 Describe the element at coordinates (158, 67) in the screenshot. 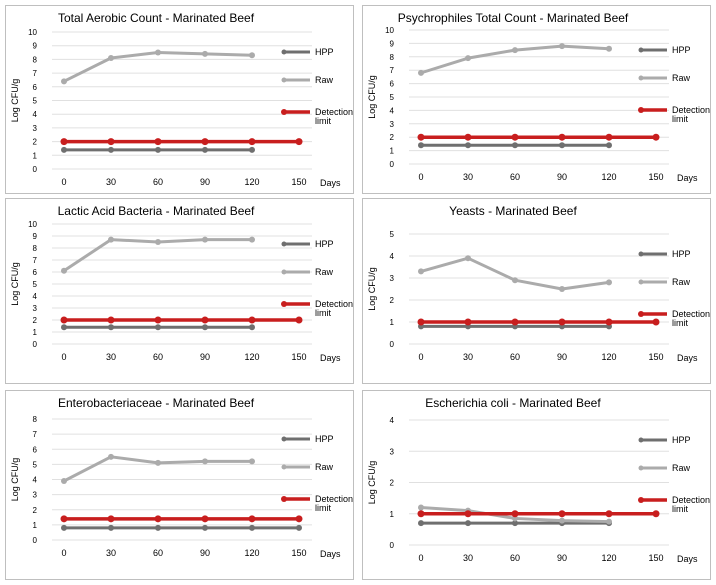

I see `series-line-raw` at that location.